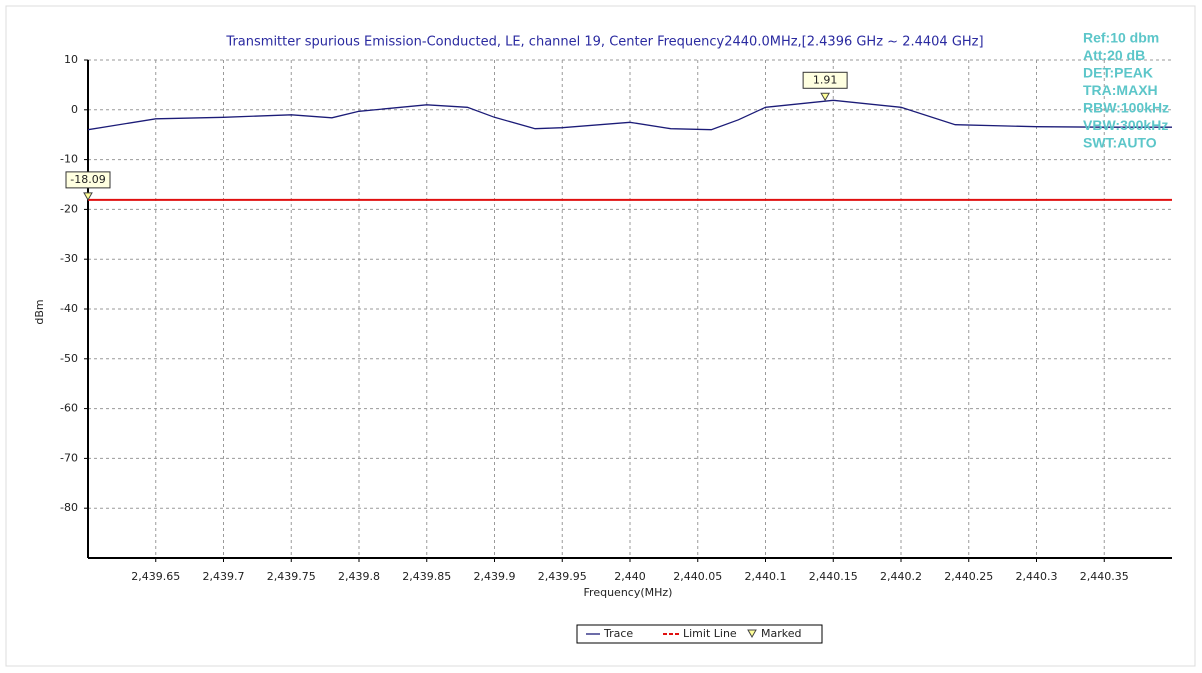 This screenshot has width=1202, height=673. What do you see at coordinates (752, 634) in the screenshot?
I see `legend-swatch` at bounding box center [752, 634].